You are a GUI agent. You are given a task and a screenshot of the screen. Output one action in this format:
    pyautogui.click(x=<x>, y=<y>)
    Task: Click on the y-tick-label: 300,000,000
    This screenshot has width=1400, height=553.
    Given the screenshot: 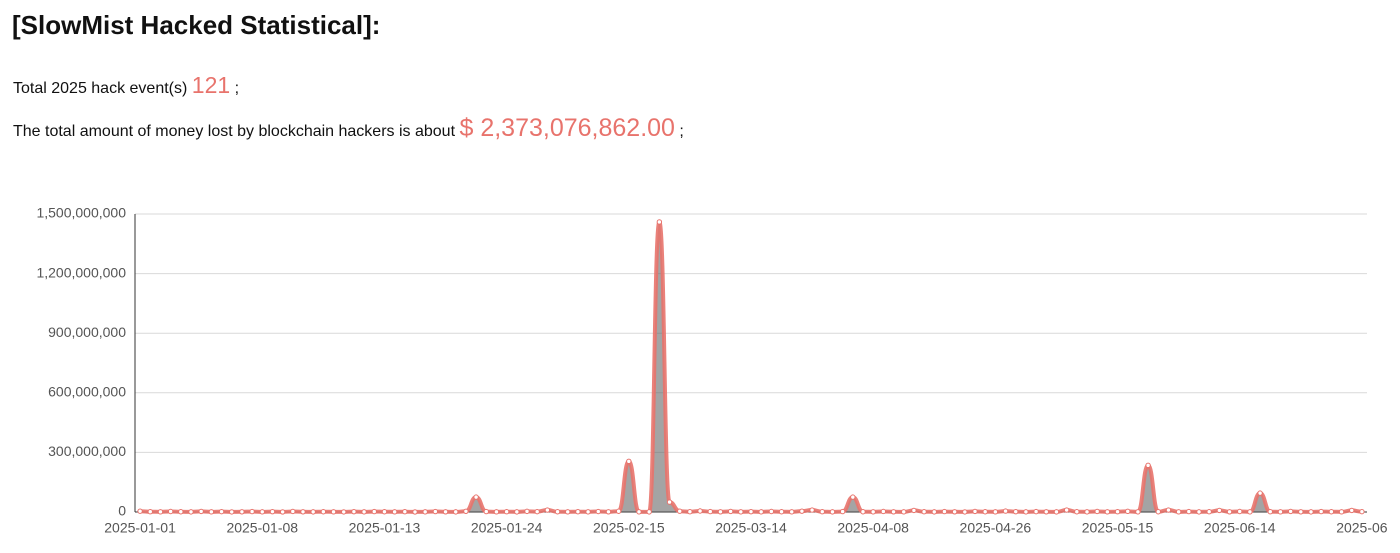 What is the action you would take?
    pyautogui.click(x=87, y=451)
    